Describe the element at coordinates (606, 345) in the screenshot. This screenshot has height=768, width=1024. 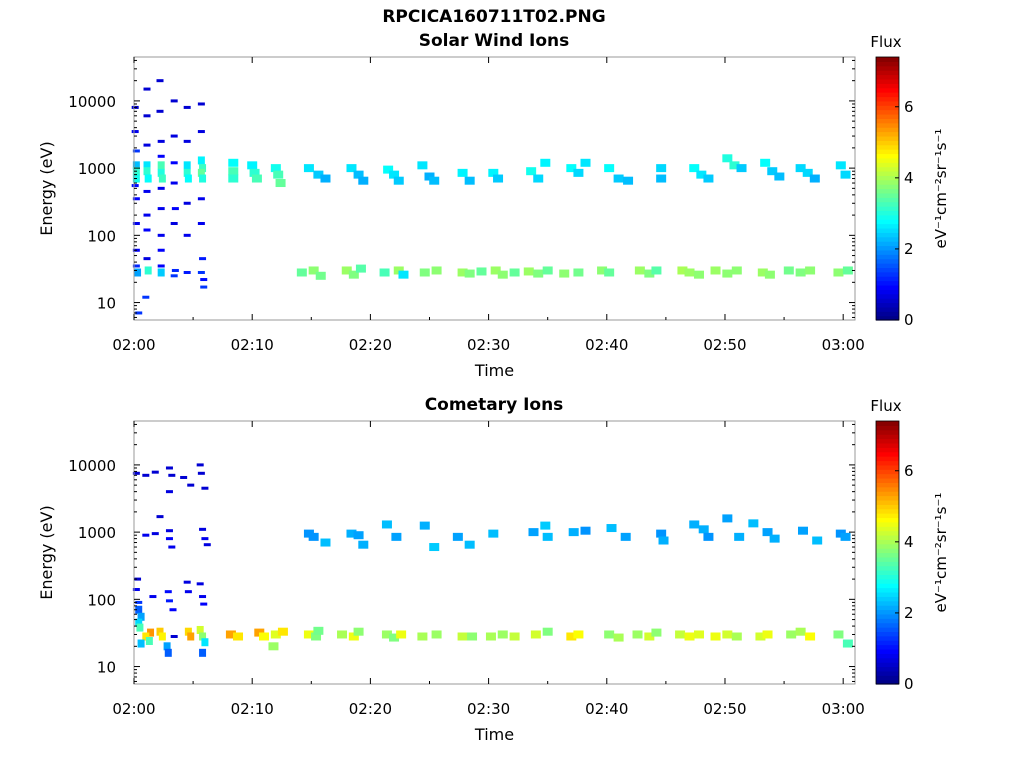
I see `x-tick-label: 02:40` at that location.